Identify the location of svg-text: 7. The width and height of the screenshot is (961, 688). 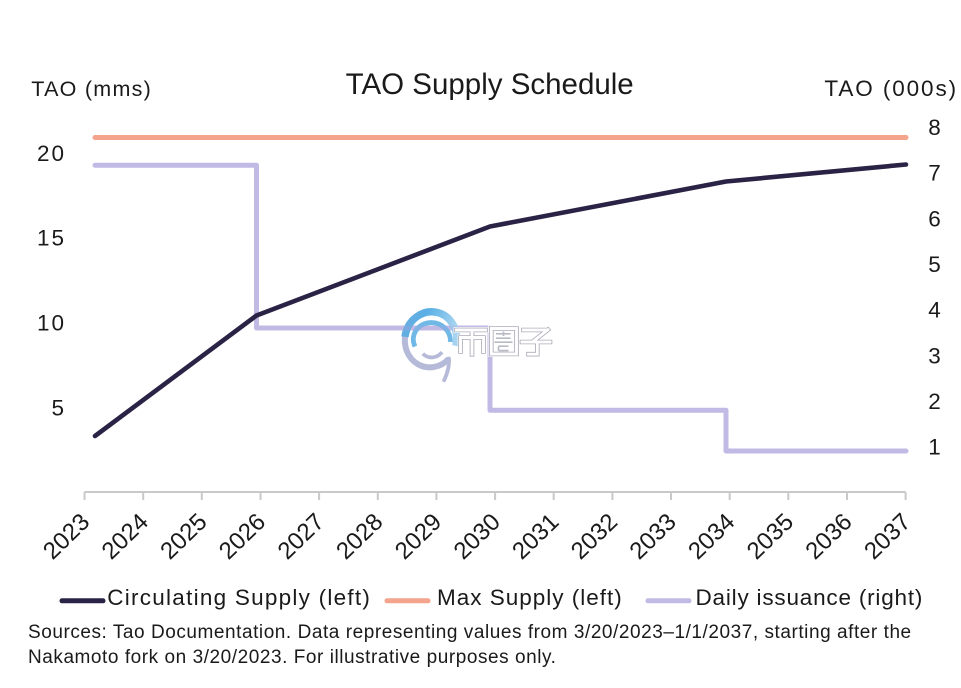
(934, 173).